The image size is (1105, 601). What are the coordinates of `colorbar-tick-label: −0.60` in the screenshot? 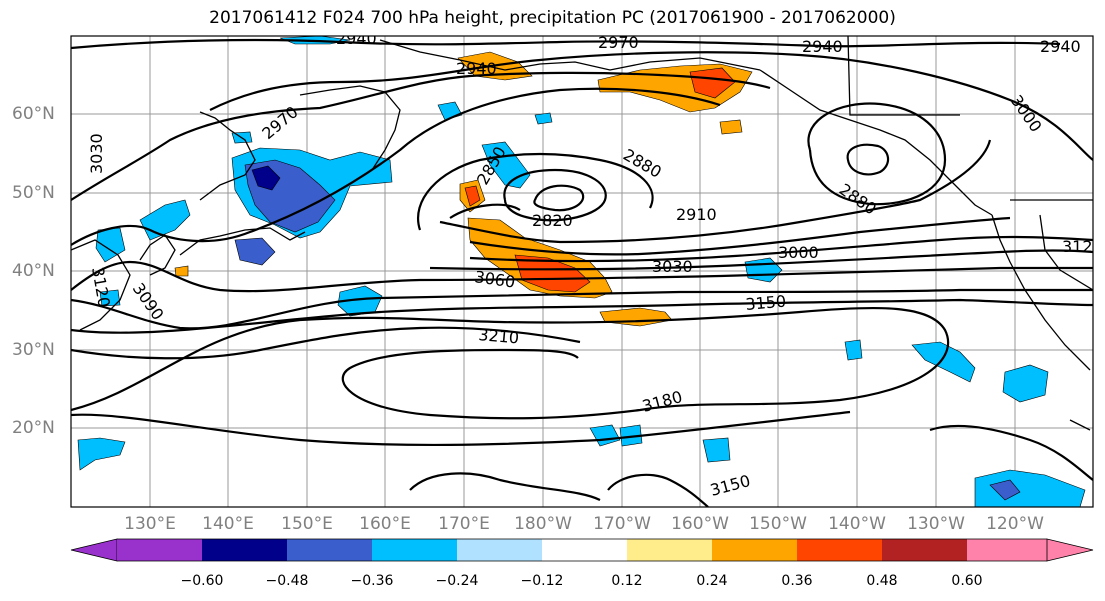 It's located at (202, 581).